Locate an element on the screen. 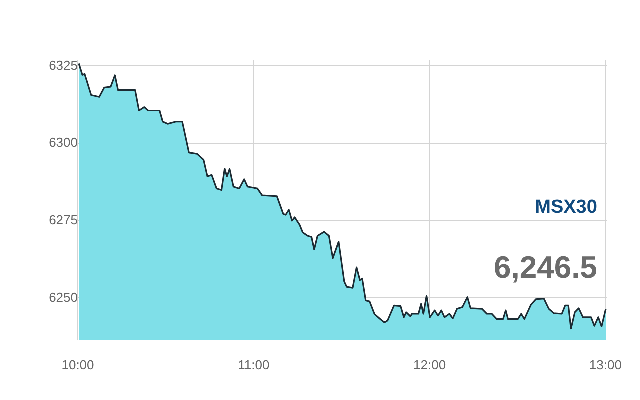 Image resolution: width=640 pixels, height=400 pixels. x-tick-label: 10:00 is located at coordinates (78, 364).